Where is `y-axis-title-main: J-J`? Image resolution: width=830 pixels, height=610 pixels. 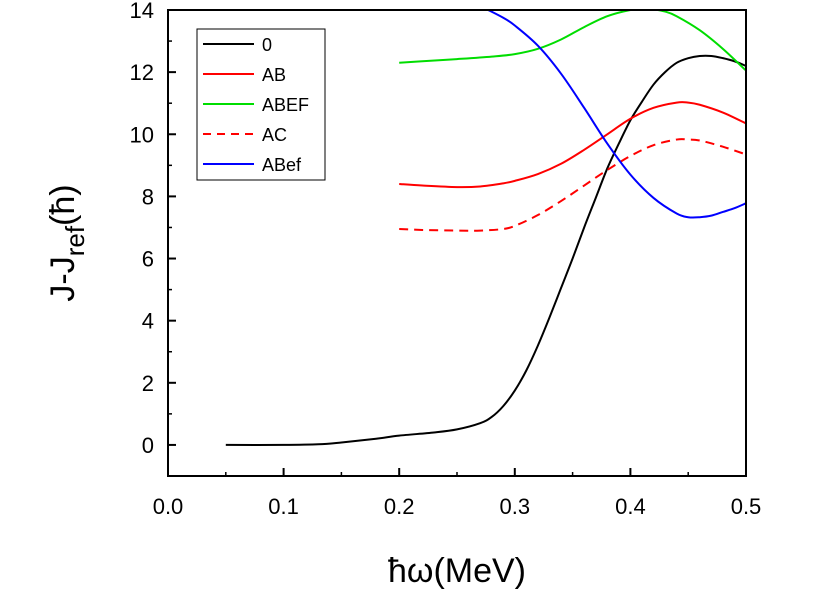 y-axis-title-main: J-J is located at coordinates (63, 278).